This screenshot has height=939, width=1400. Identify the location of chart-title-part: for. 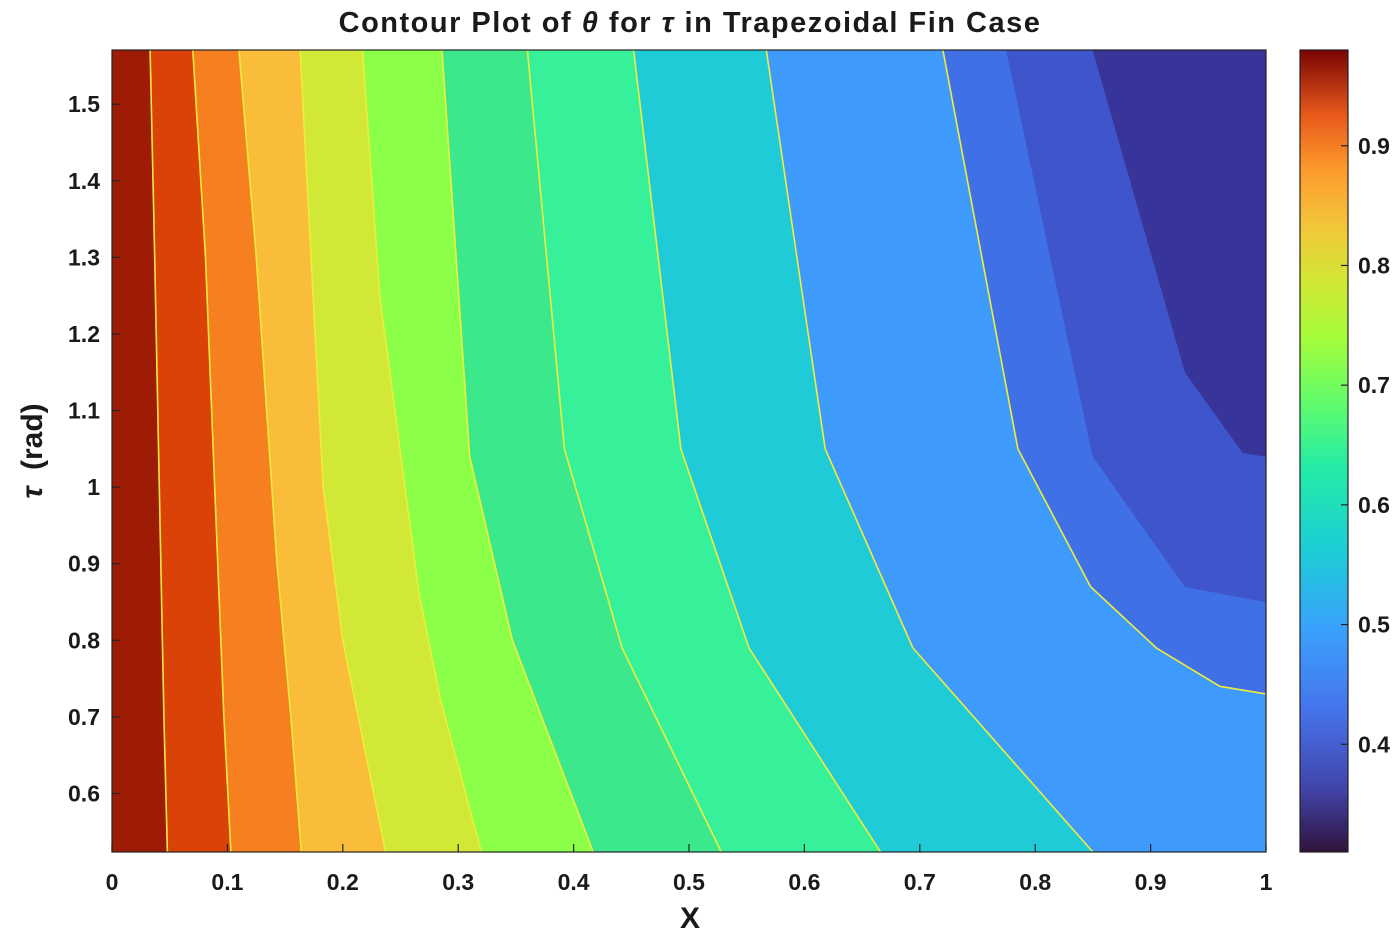
(630, 23).